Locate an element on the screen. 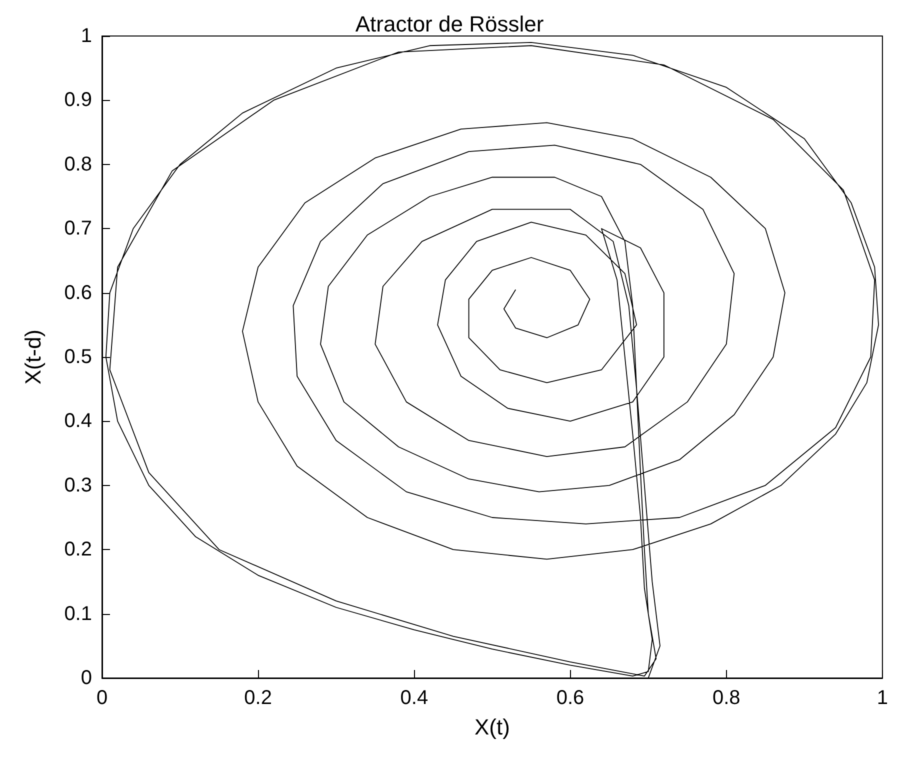 This screenshot has height=769, width=899. y-axis-title: X(t-d) is located at coordinates (33, 357).